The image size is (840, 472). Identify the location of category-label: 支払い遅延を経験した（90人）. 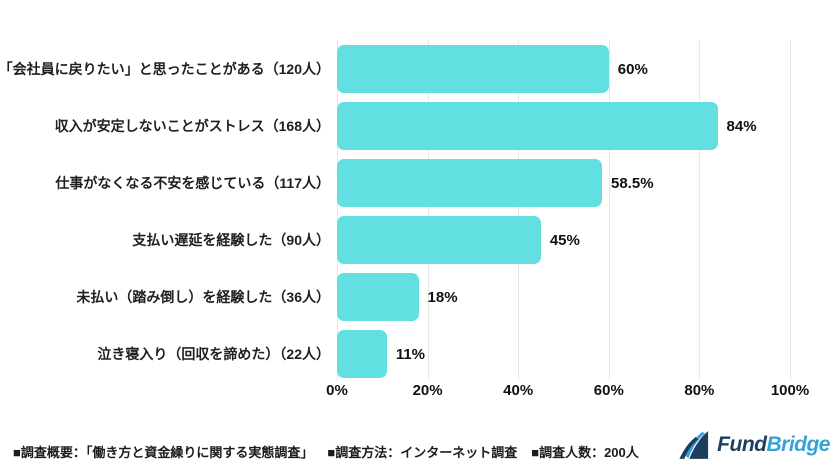
(231, 240).